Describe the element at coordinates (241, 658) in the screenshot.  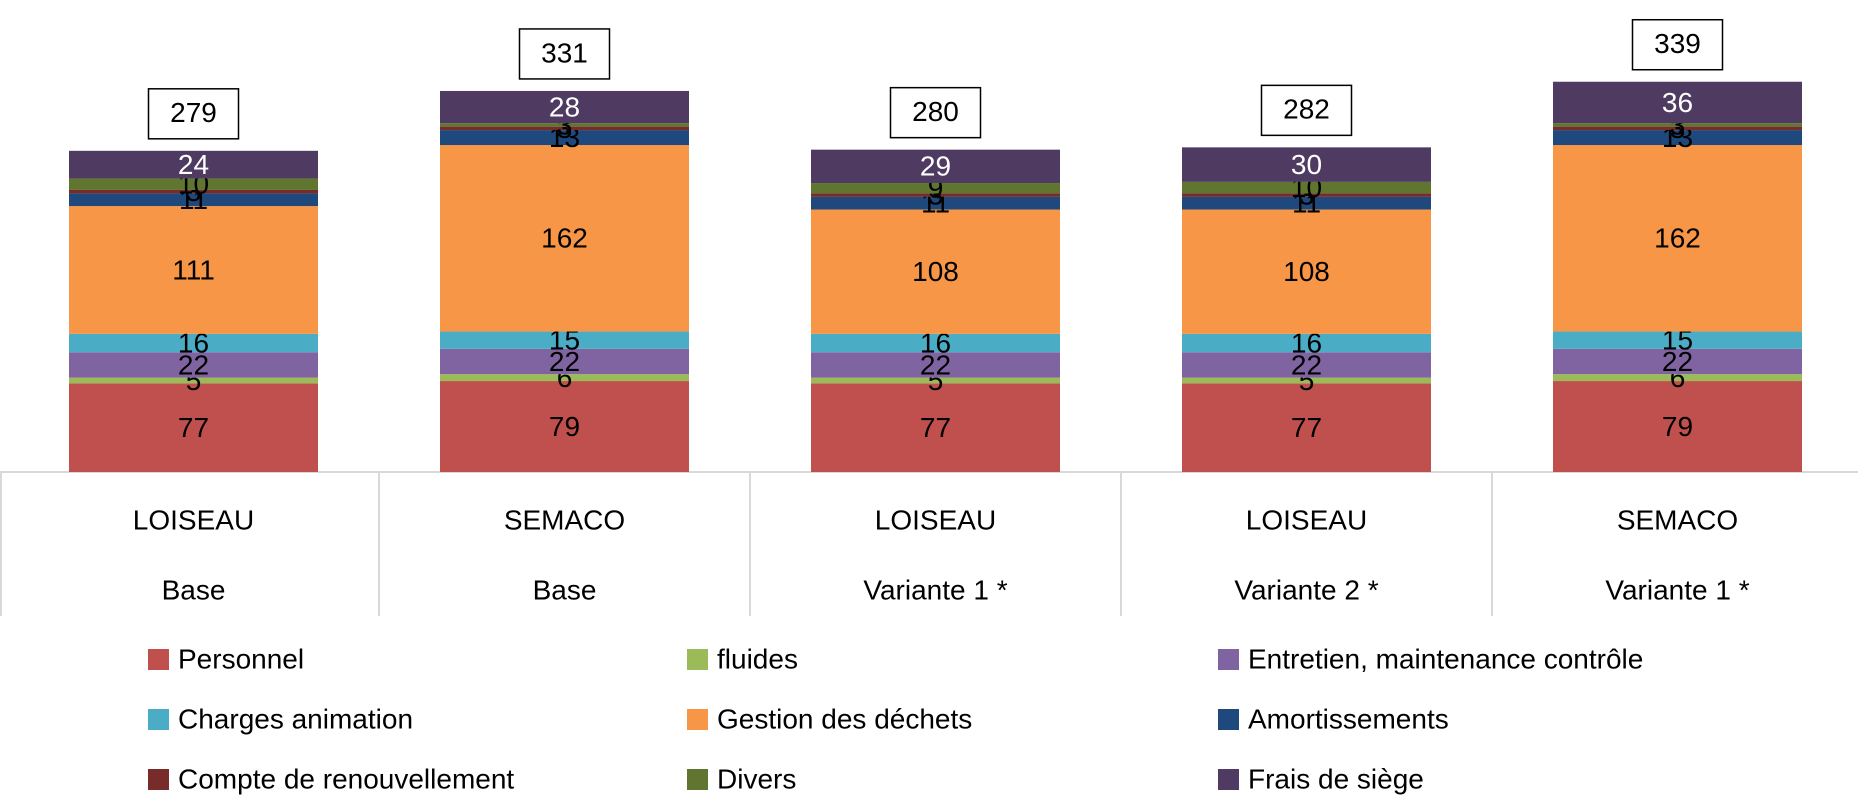
I see `legend-label: Personnel` at that location.